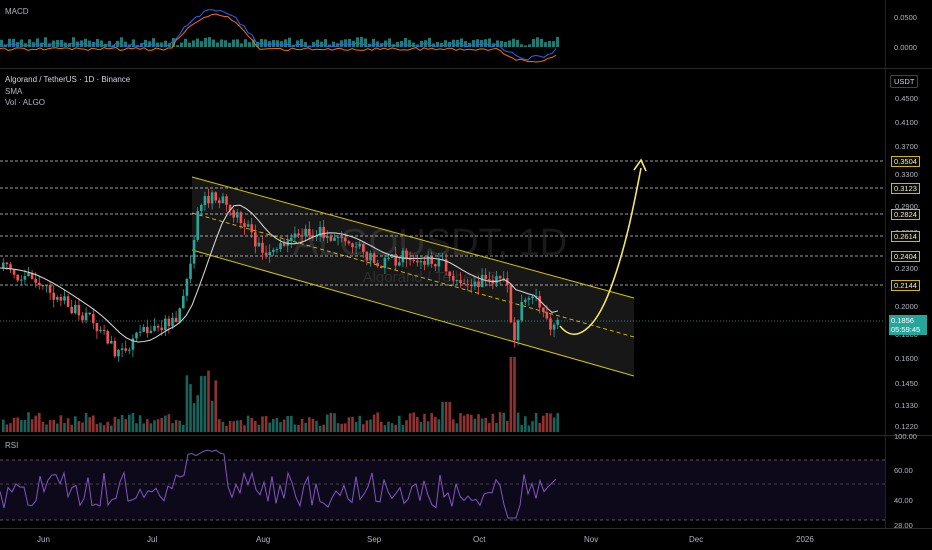 The height and width of the screenshot is (550, 932). What do you see at coordinates (68, 79) in the screenshot?
I see `symbol-title: Algorand / TetherUS · 1D · Binance` at bounding box center [68, 79].